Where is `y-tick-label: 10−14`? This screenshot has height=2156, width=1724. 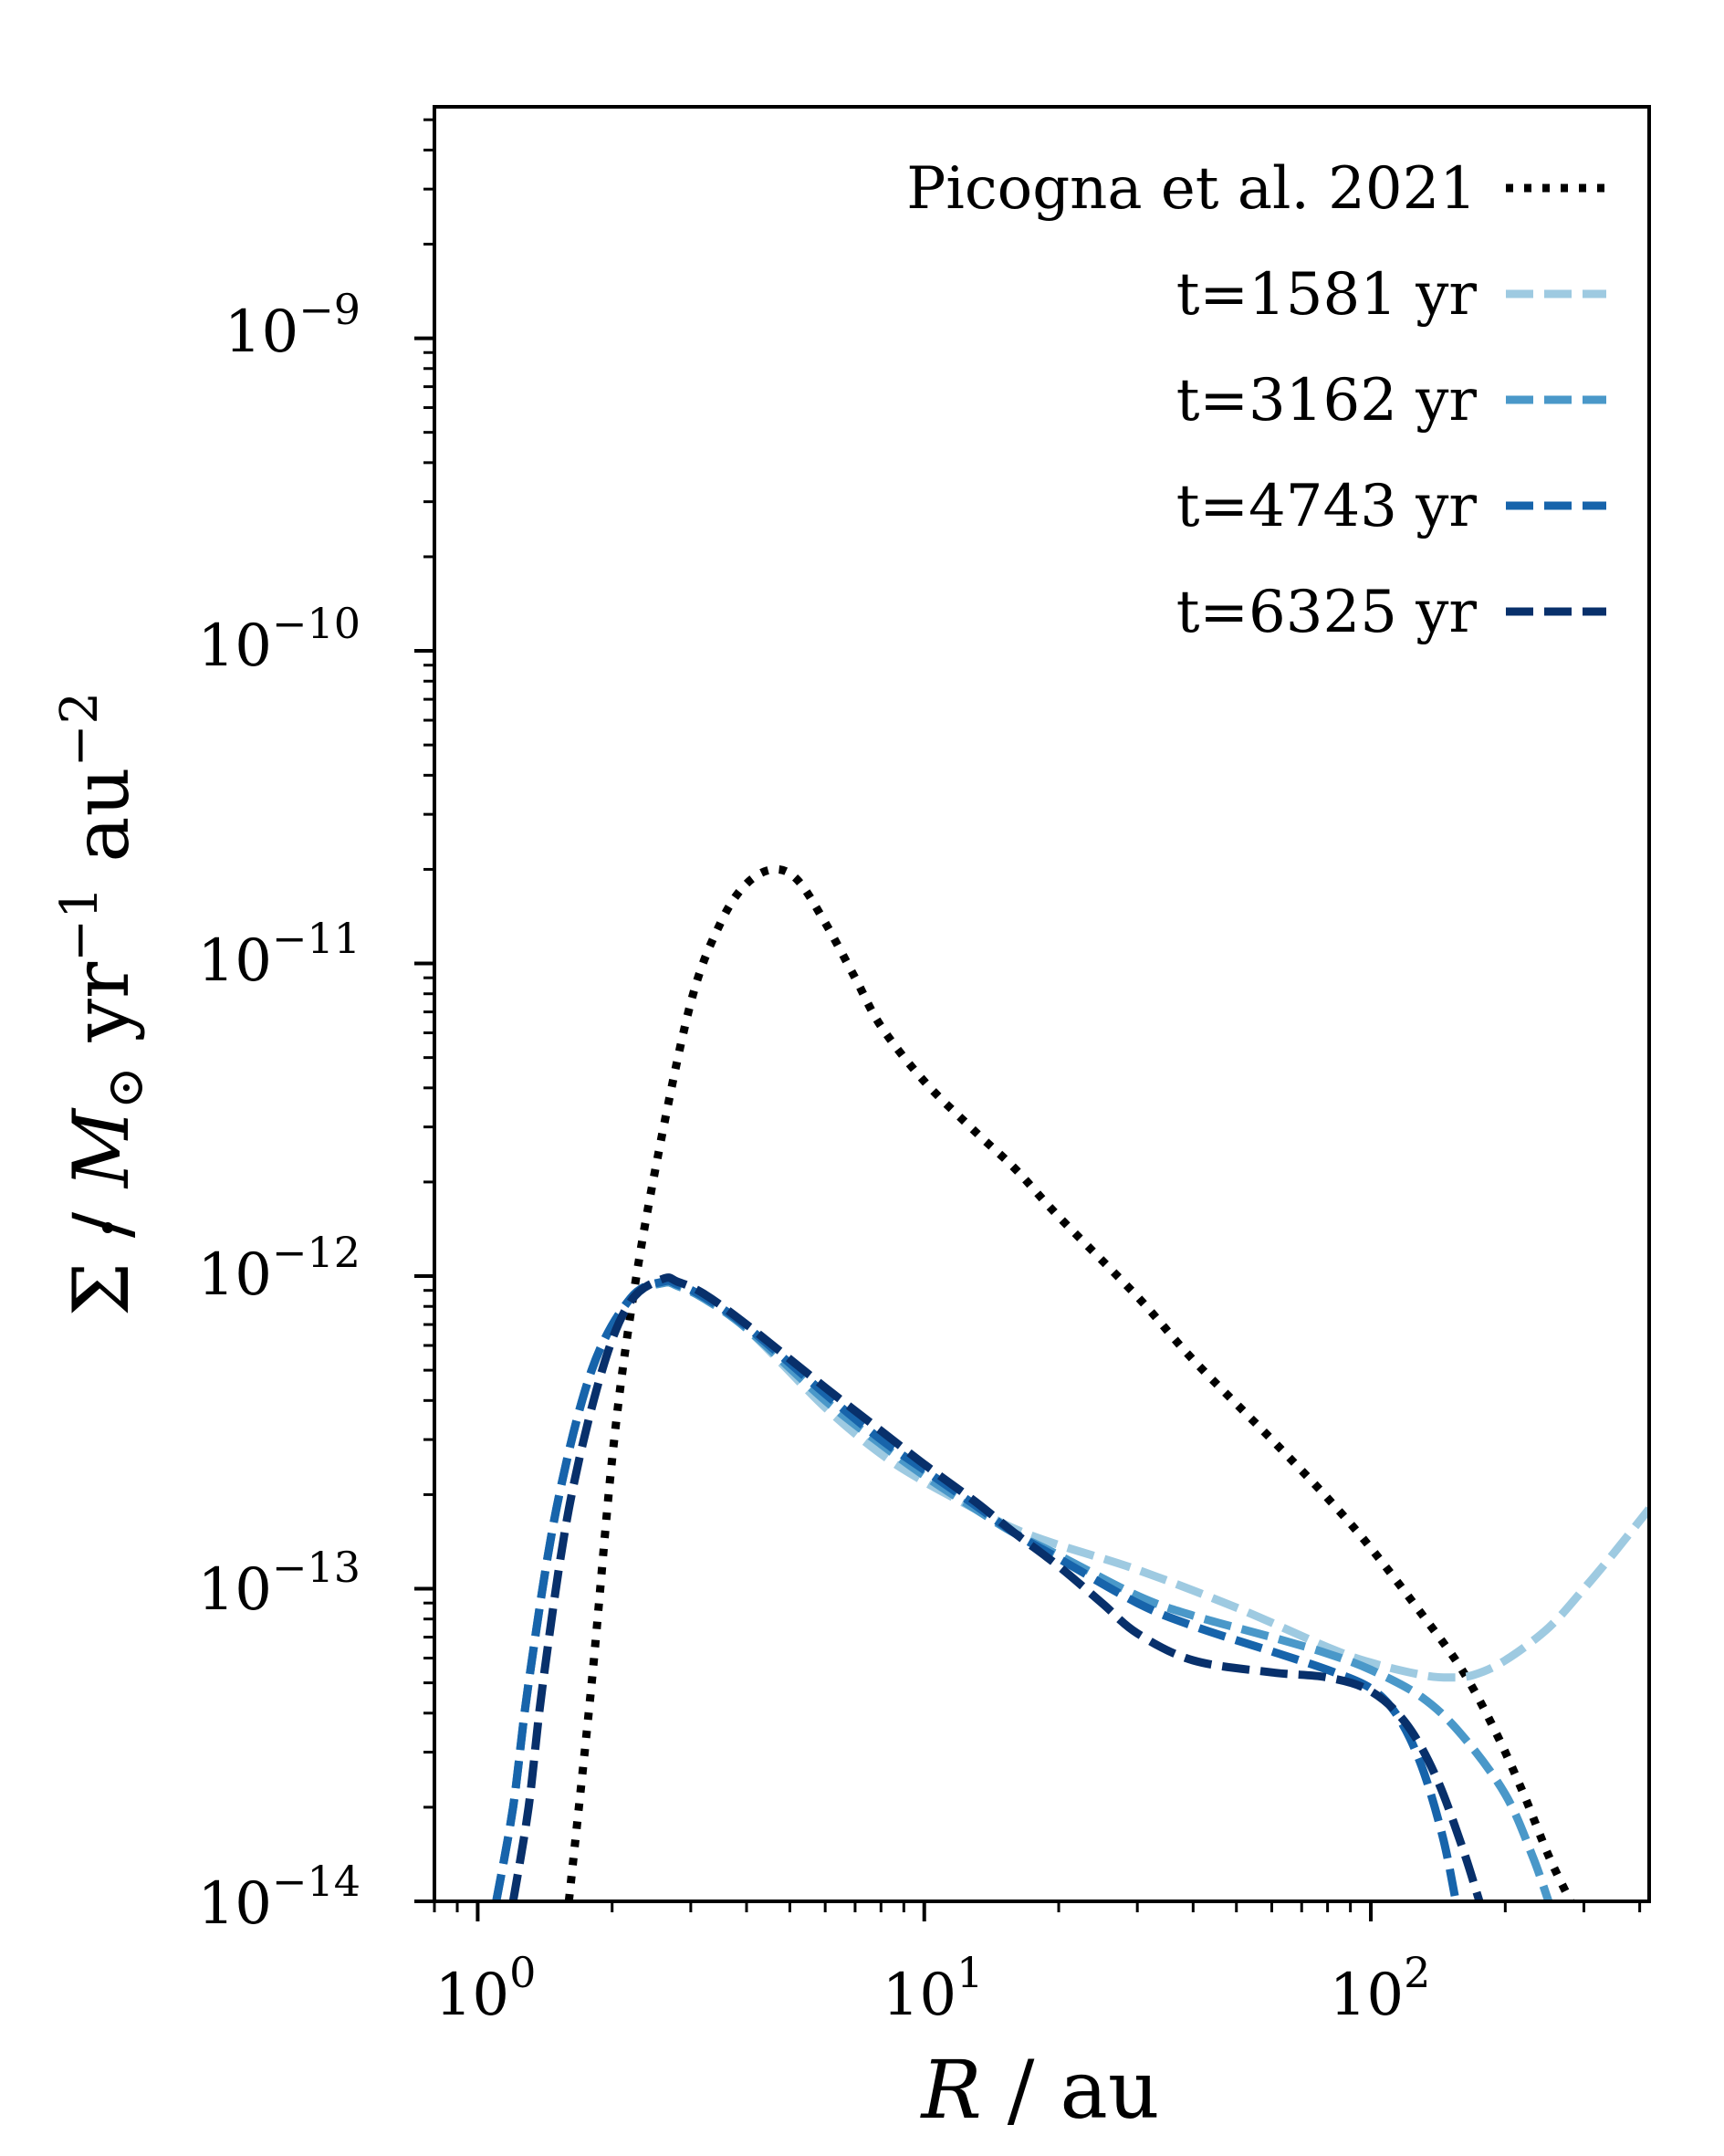
y-tick-label: 10−14 is located at coordinates (279, 1898).